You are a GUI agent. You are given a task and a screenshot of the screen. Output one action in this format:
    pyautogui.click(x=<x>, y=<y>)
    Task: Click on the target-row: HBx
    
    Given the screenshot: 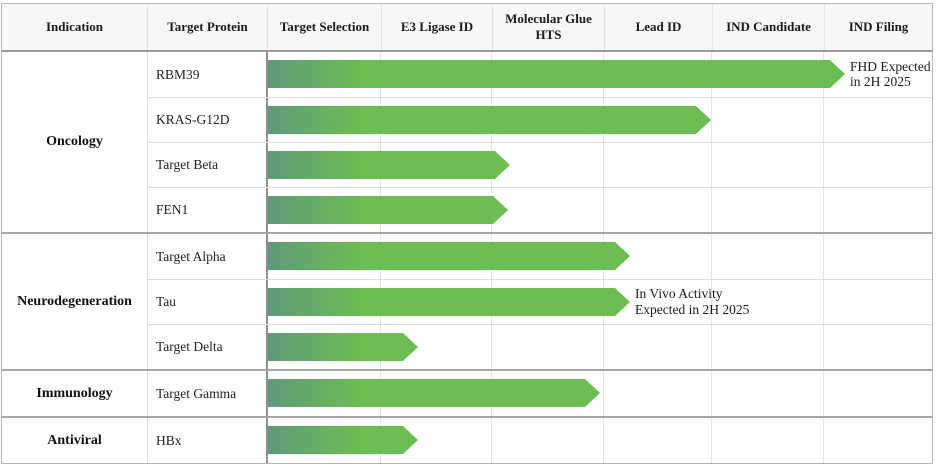 What is the action you would take?
    pyautogui.click(x=540, y=440)
    